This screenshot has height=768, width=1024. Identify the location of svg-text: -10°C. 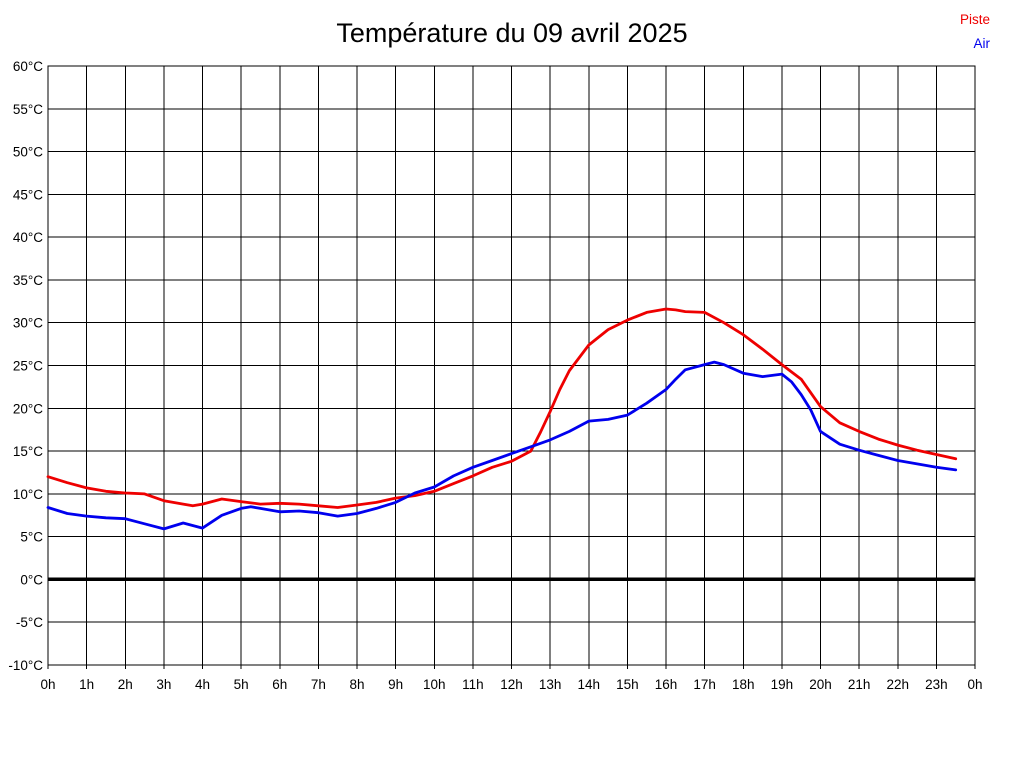
(25, 665).